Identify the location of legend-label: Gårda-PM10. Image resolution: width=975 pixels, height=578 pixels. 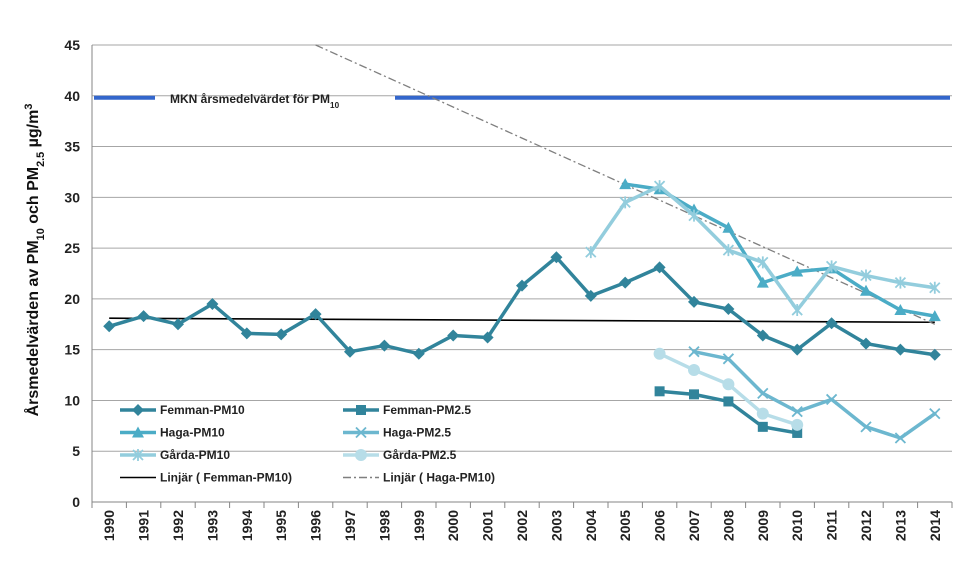
(195, 455).